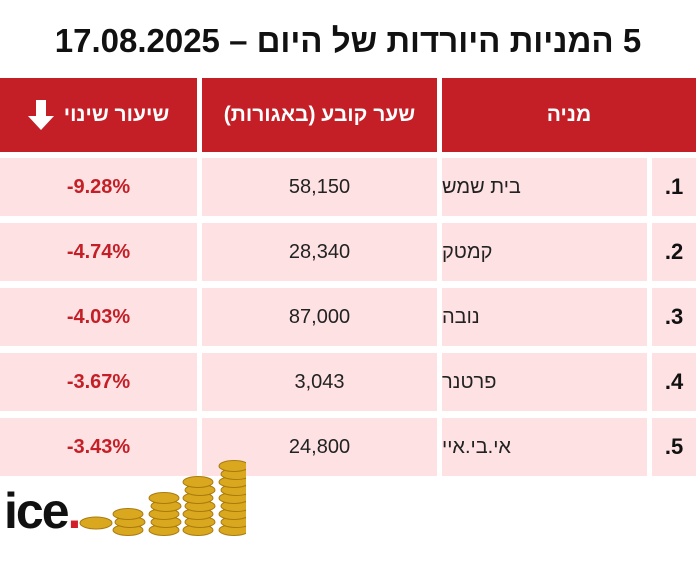 The height and width of the screenshot is (580, 696). Describe the element at coordinates (319, 382) in the screenshot. I see `price-cell: 3,043` at that location.